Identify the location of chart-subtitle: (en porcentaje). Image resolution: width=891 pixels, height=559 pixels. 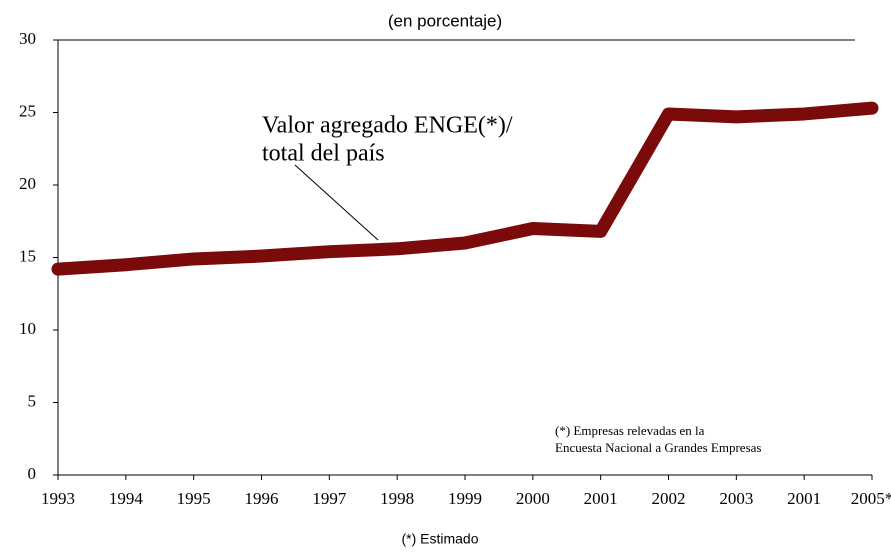
(445, 20).